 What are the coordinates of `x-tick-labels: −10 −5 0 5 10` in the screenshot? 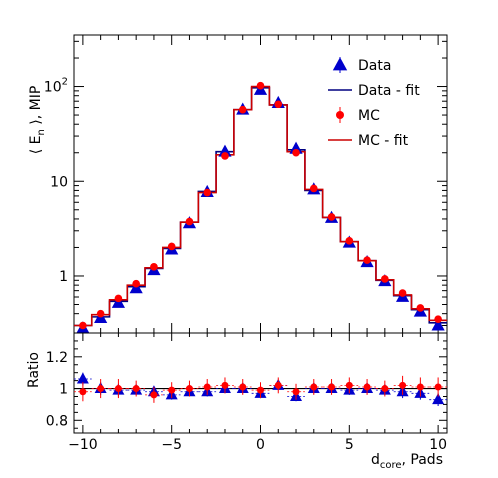 It's located at (257, 445).